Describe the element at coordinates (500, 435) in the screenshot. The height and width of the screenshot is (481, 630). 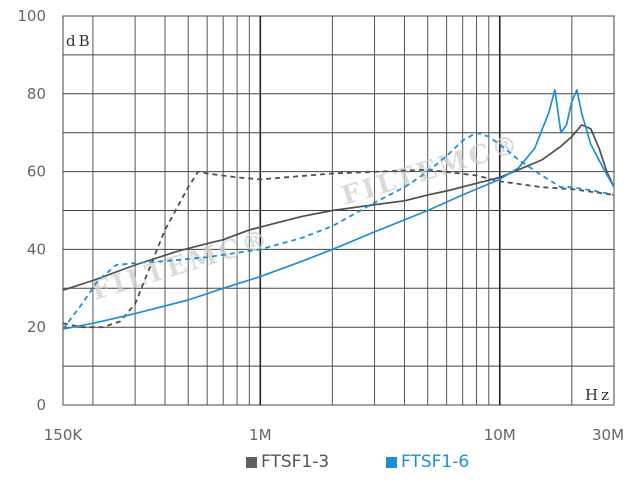
I see `x-tick-label: 10M` at that location.